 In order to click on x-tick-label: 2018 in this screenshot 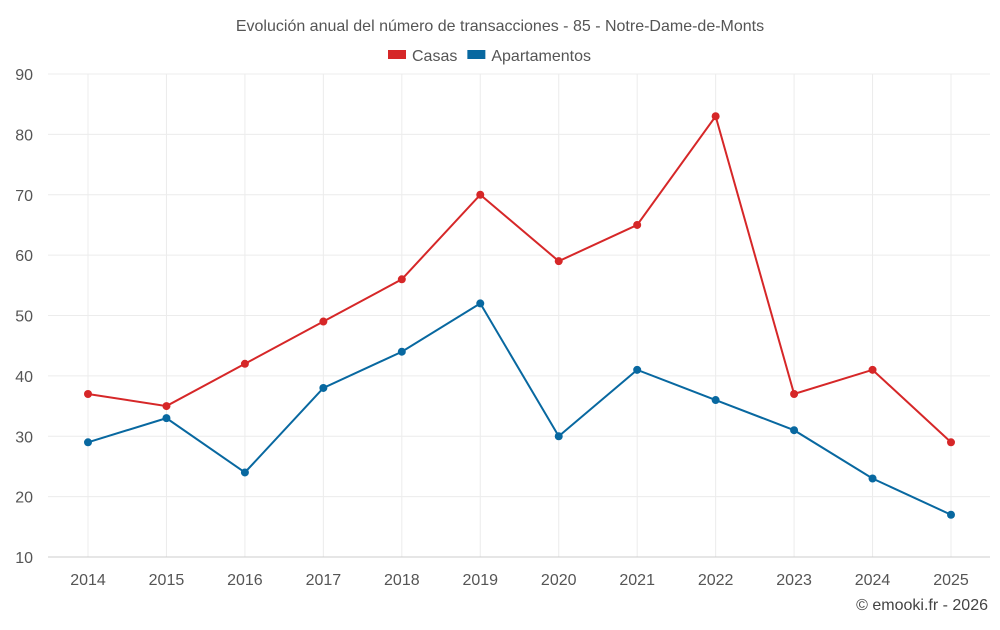, I will do `click(402, 580)`.